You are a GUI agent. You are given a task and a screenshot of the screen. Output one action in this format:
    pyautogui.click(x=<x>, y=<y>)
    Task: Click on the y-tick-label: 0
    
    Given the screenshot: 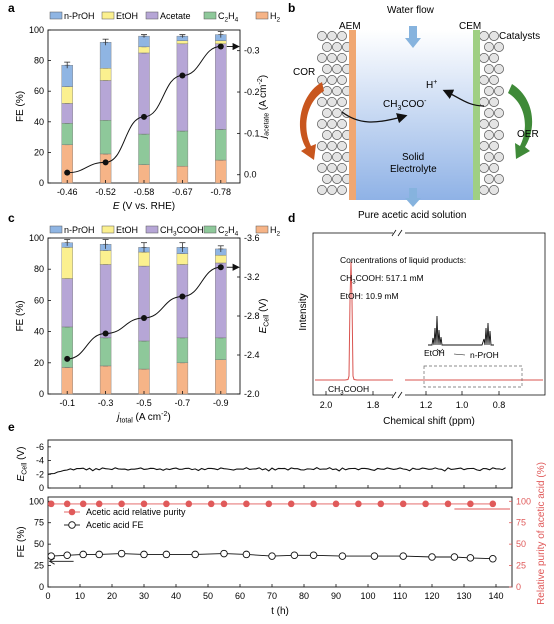 What is the action you would take?
    pyautogui.click(x=41, y=394)
    